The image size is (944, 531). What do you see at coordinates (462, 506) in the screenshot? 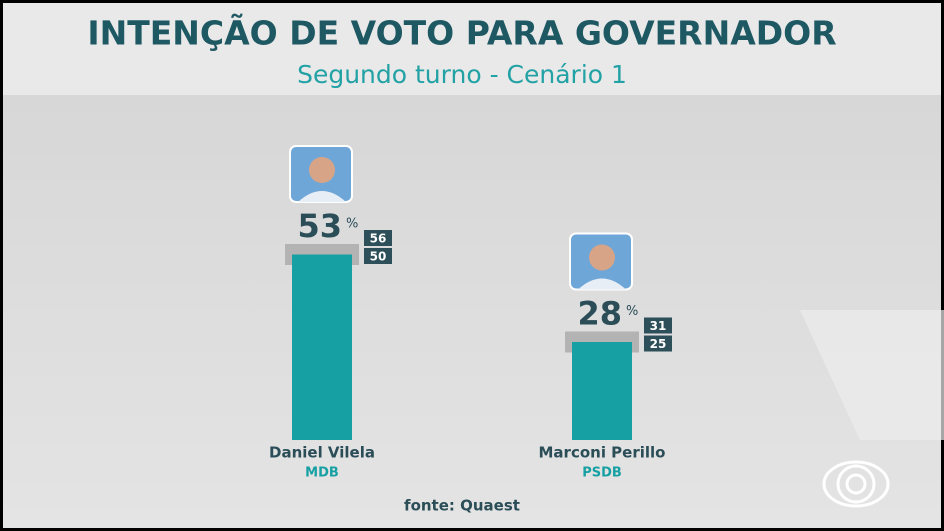
I see `source: fonte: Quaest` at bounding box center [462, 506].